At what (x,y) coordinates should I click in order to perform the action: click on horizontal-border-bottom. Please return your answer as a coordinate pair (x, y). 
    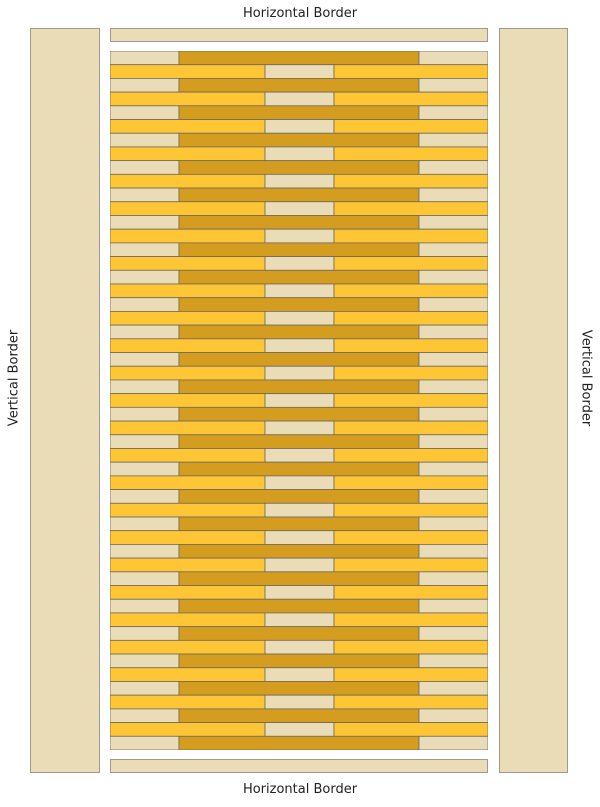
    Looking at the image, I should click on (299, 766).